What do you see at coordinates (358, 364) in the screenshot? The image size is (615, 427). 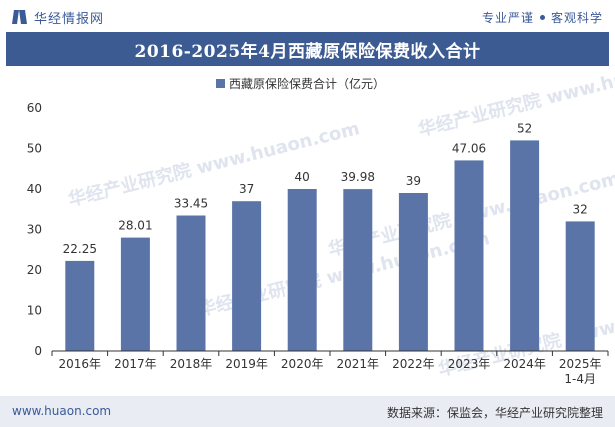 I see `x-tick-label-5: 2021年` at bounding box center [358, 364].